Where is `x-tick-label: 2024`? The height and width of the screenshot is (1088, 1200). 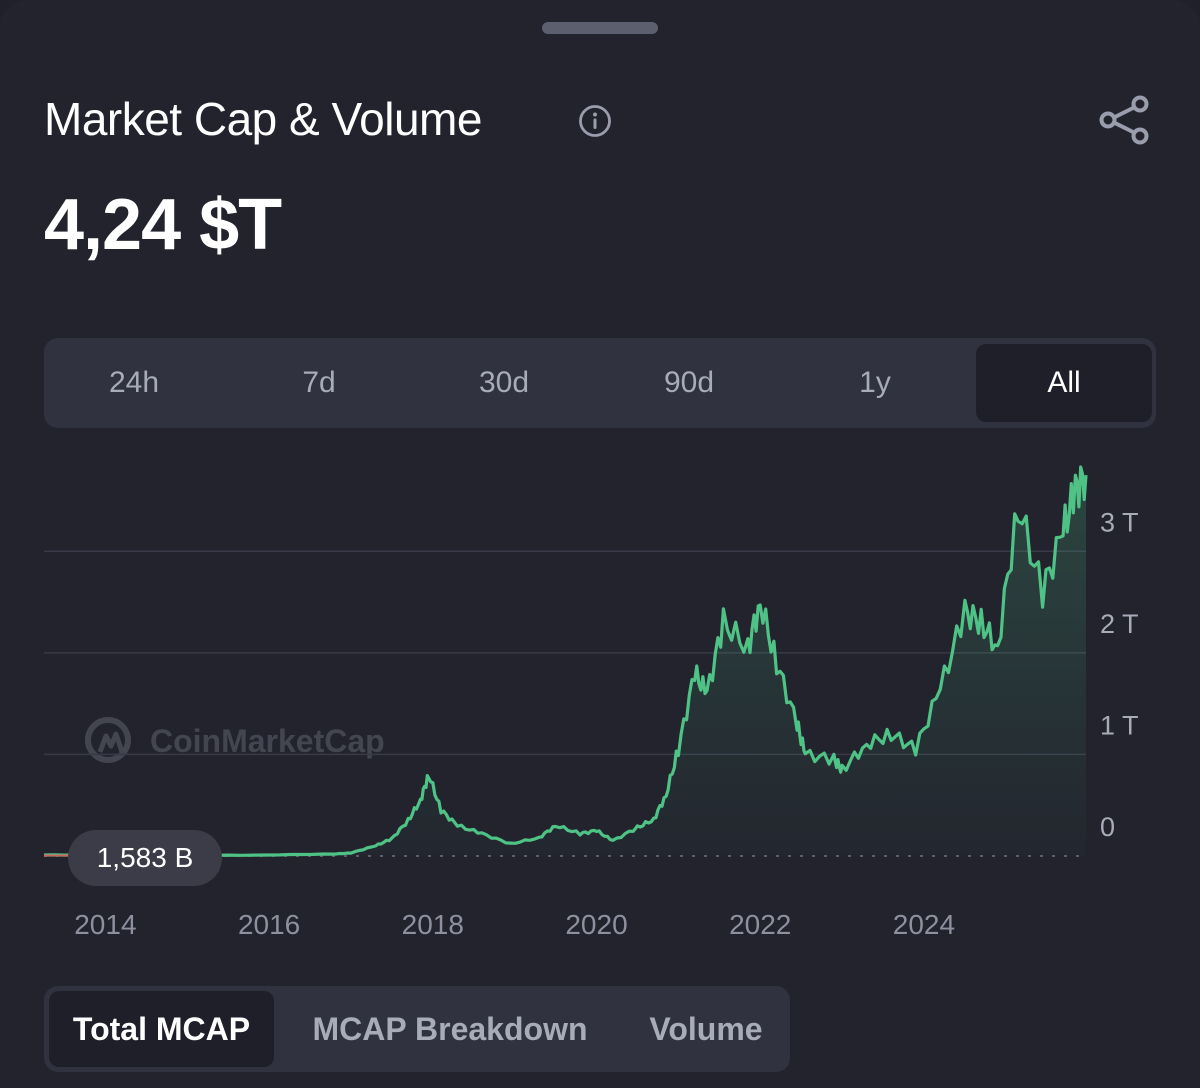 x-tick-label: 2024 is located at coordinates (924, 924).